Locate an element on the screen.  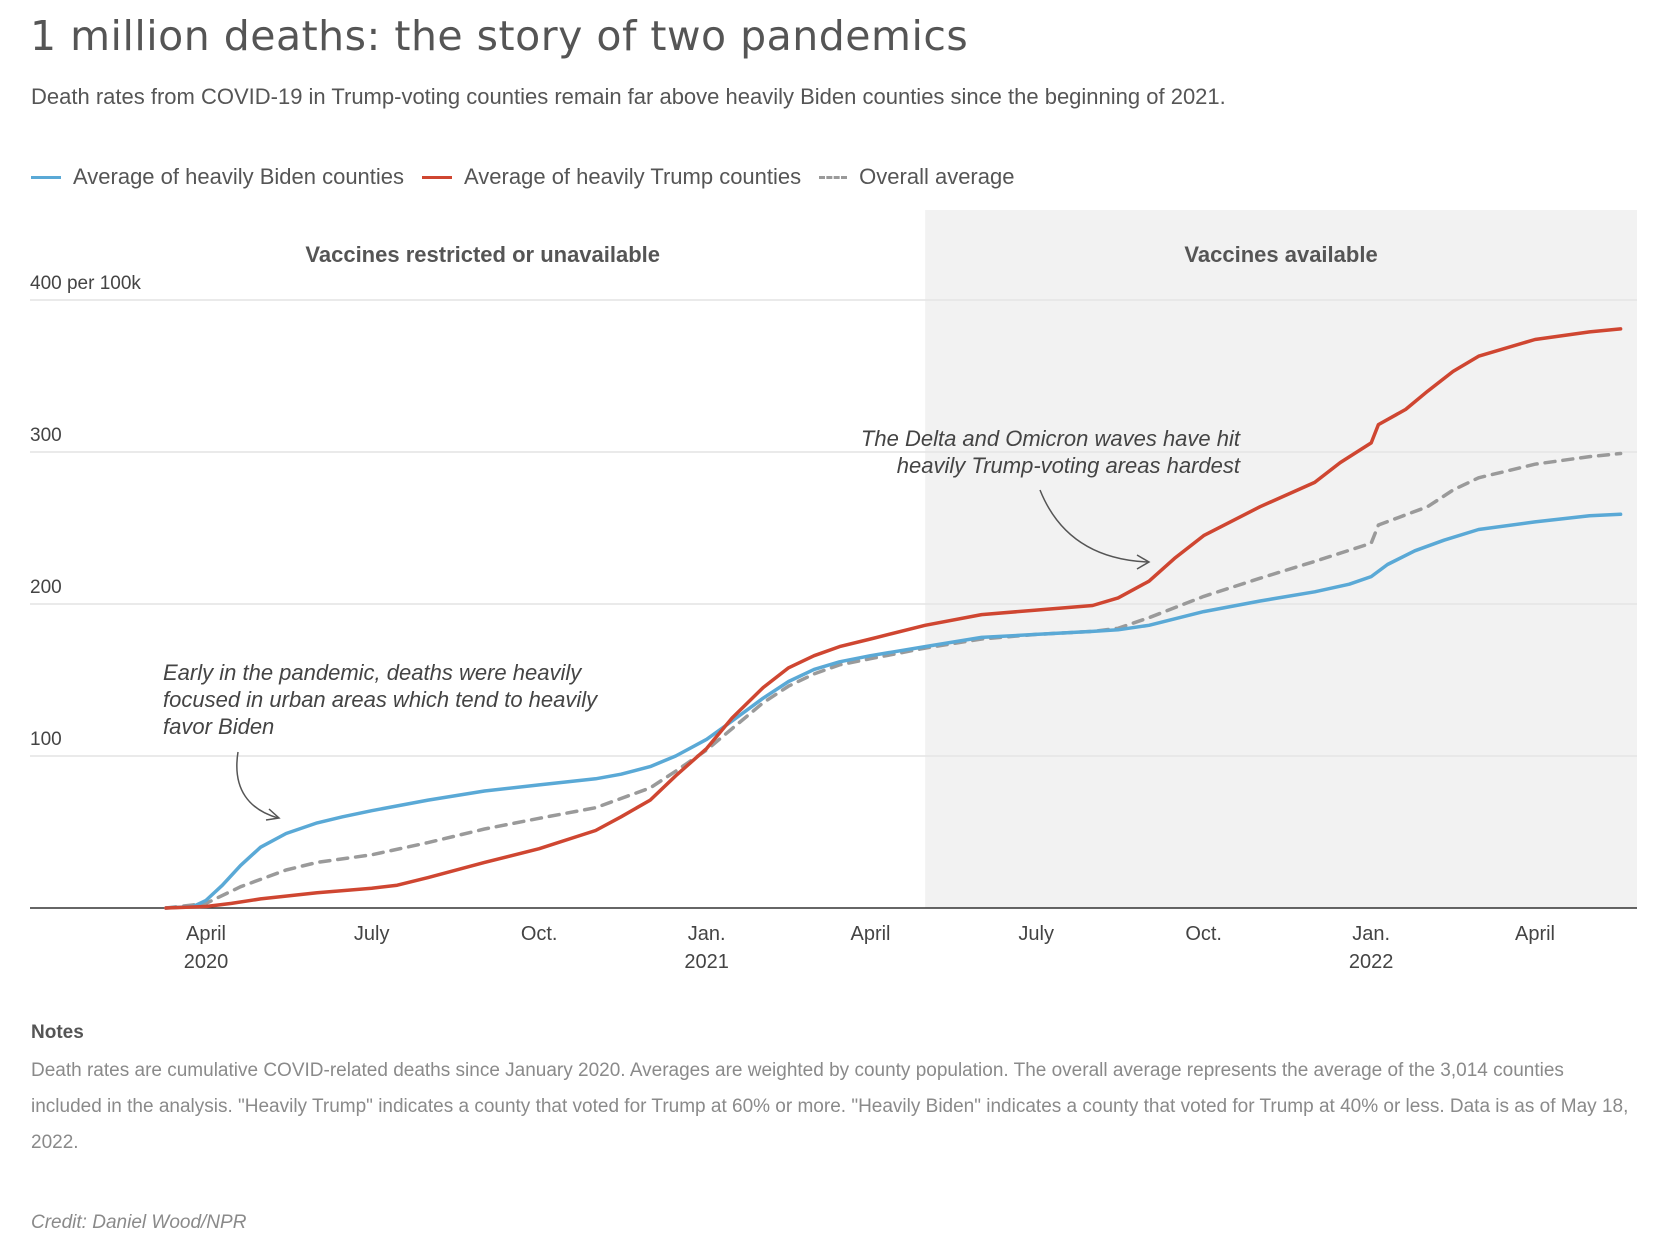
legend-item-trump: Average of heavily Trump counties is located at coordinates (611, 177).